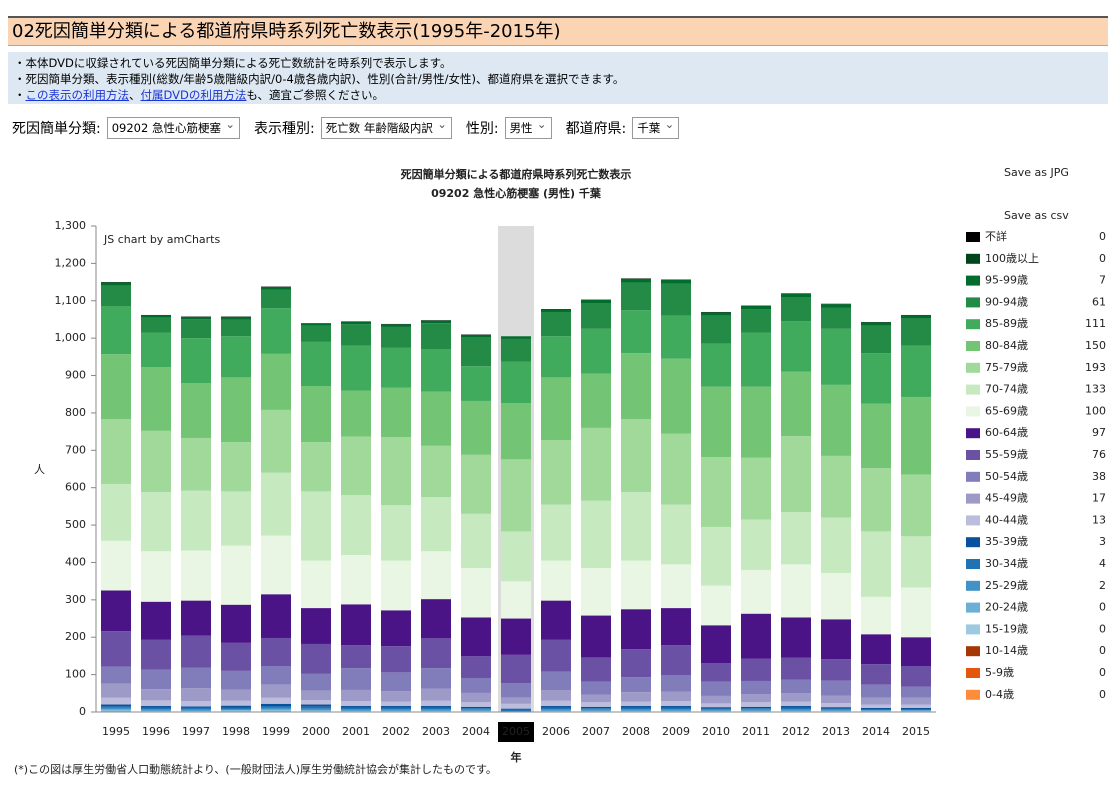 The image size is (1119, 787). I want to click on control-label: 性別:, so click(482, 129).